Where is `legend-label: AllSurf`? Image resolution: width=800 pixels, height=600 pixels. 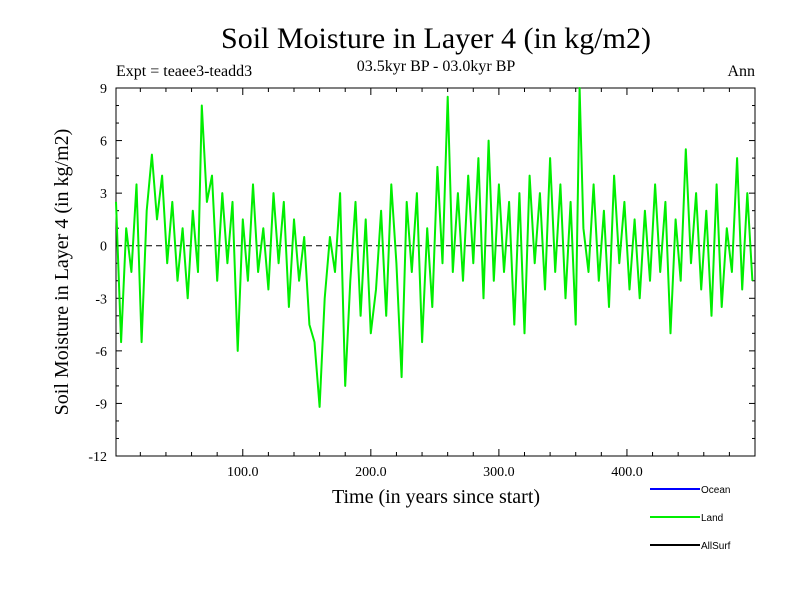 legend-label: AllSurf is located at coordinates (716, 546).